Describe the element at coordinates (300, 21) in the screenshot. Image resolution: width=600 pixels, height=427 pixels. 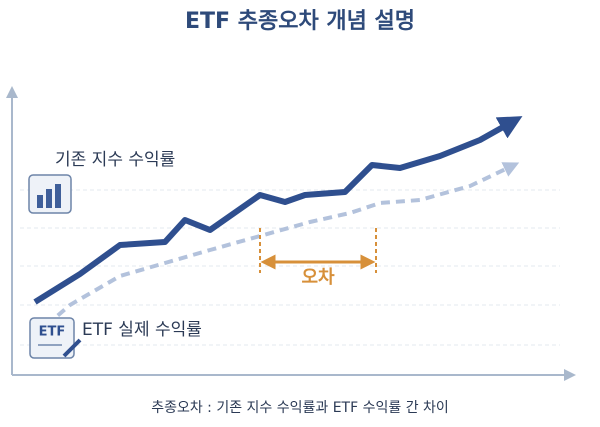
I see `title: ETF 추종오차 개념 설명` at that location.